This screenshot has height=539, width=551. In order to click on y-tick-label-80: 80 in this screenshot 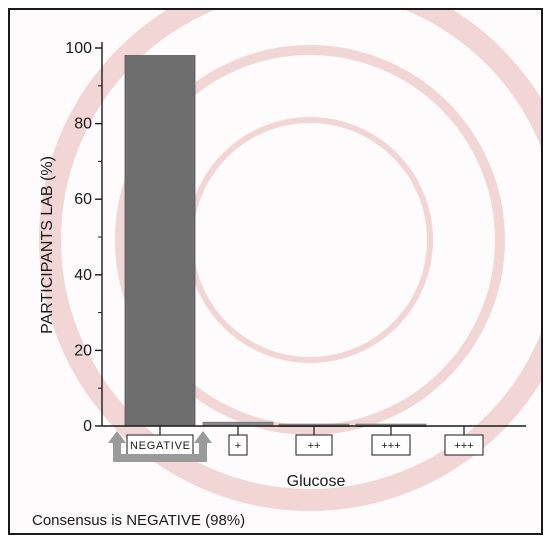, I will do `click(83, 124)`.